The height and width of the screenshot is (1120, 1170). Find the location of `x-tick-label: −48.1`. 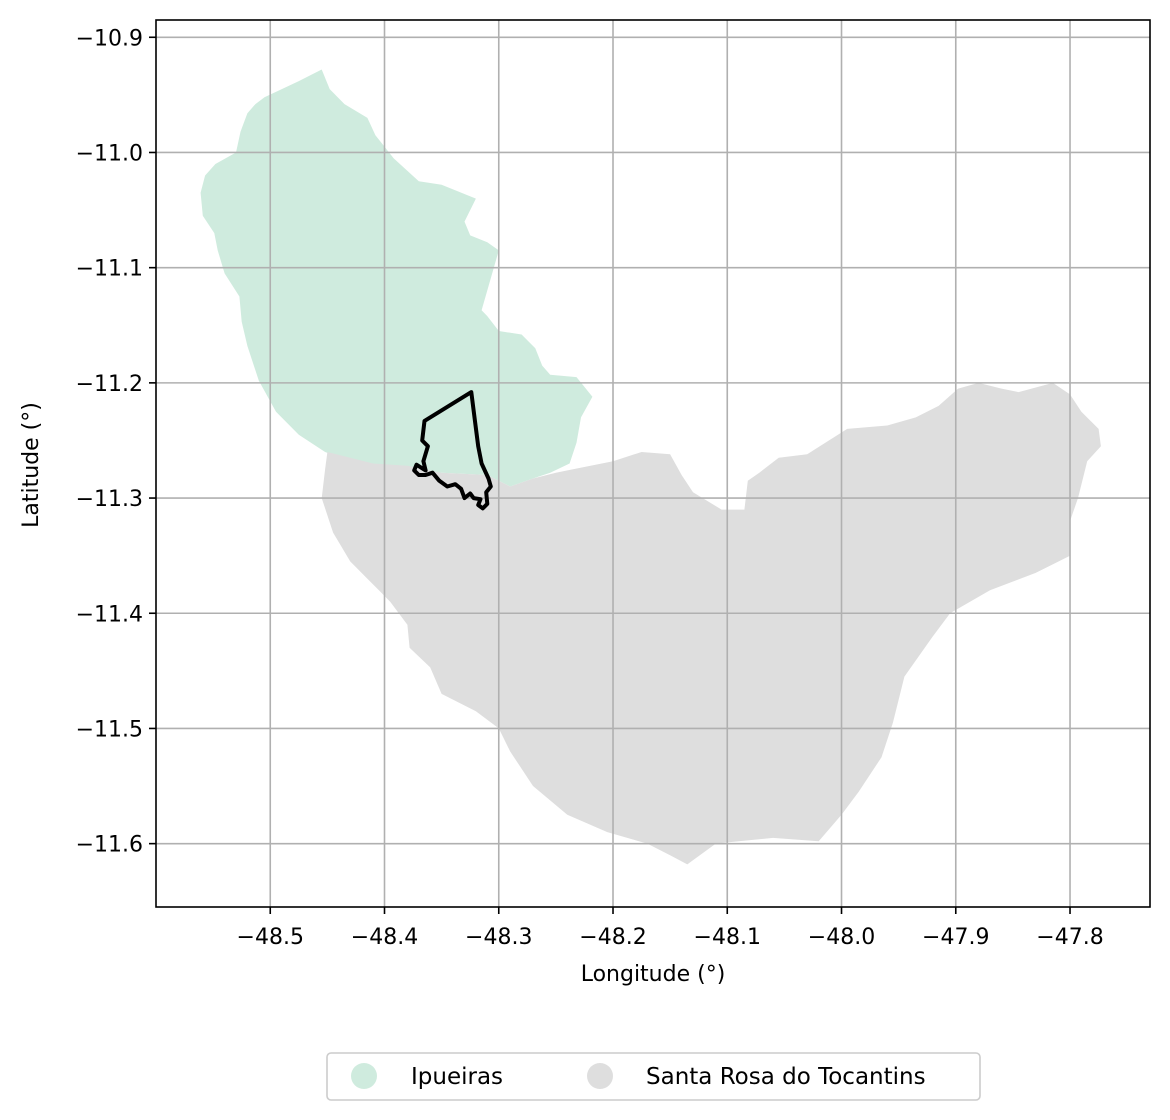

x-tick-label: −48.1 is located at coordinates (727, 937).